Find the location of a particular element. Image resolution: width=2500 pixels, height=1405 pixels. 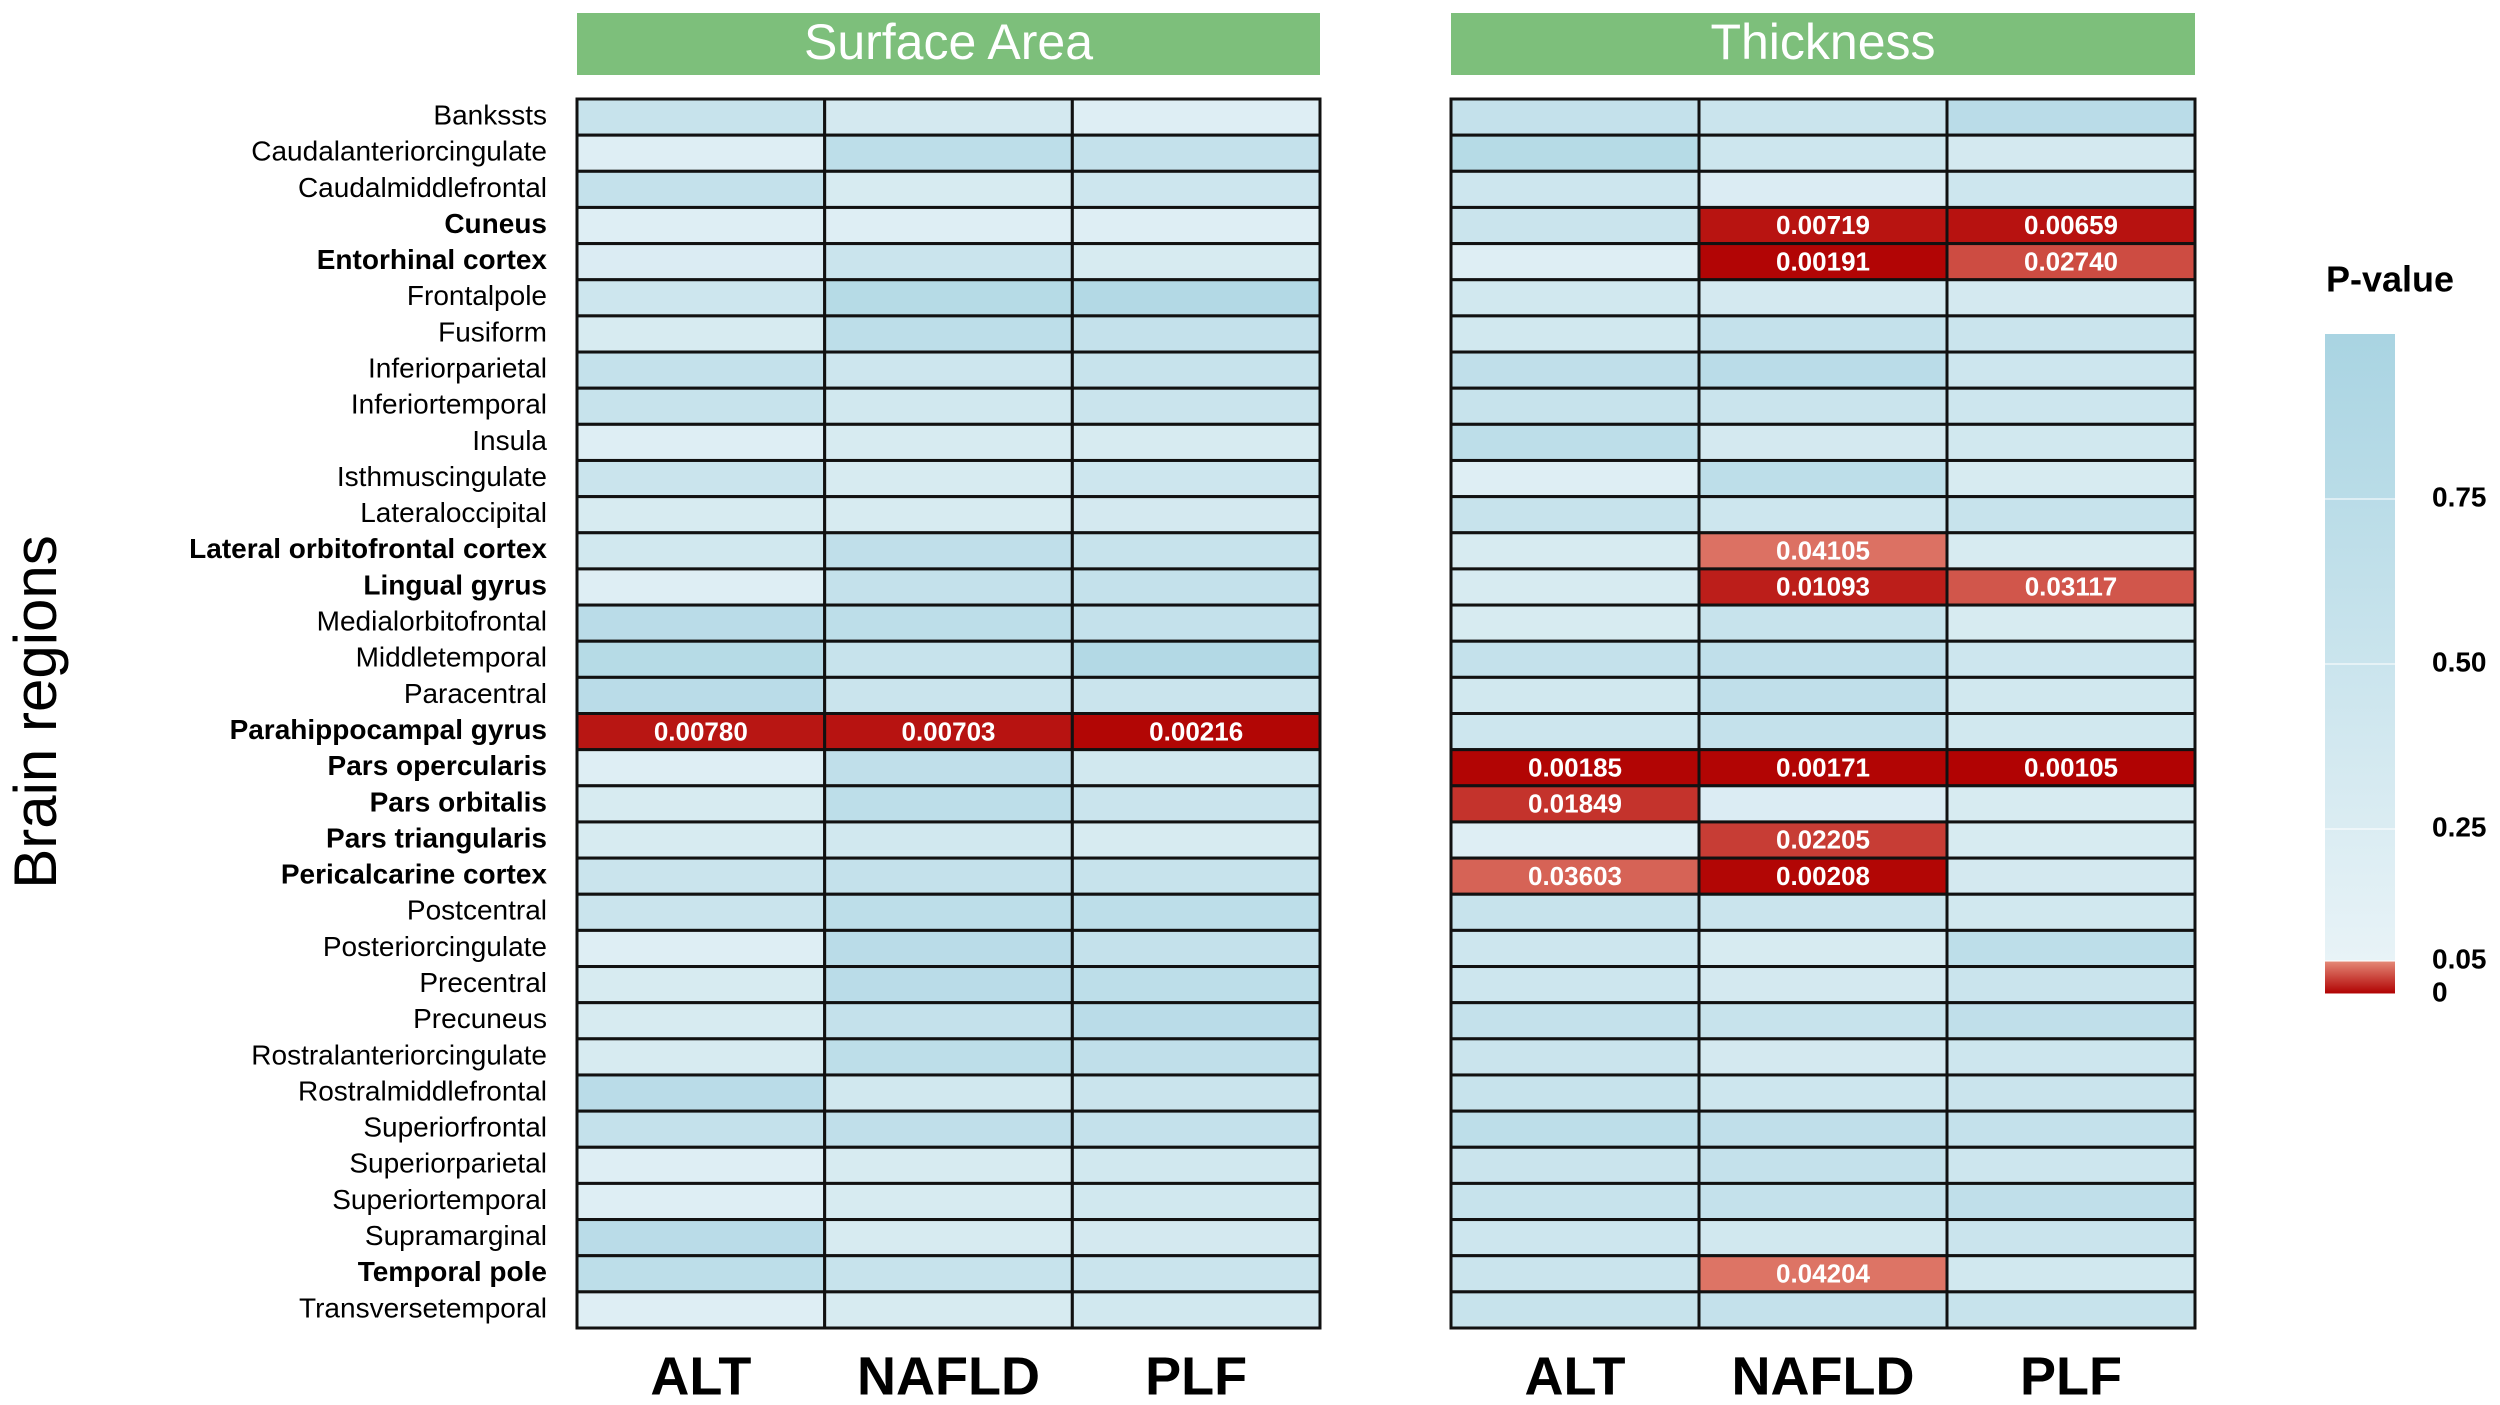

x-tick-label: NAFLD is located at coordinates (1823, 1375).